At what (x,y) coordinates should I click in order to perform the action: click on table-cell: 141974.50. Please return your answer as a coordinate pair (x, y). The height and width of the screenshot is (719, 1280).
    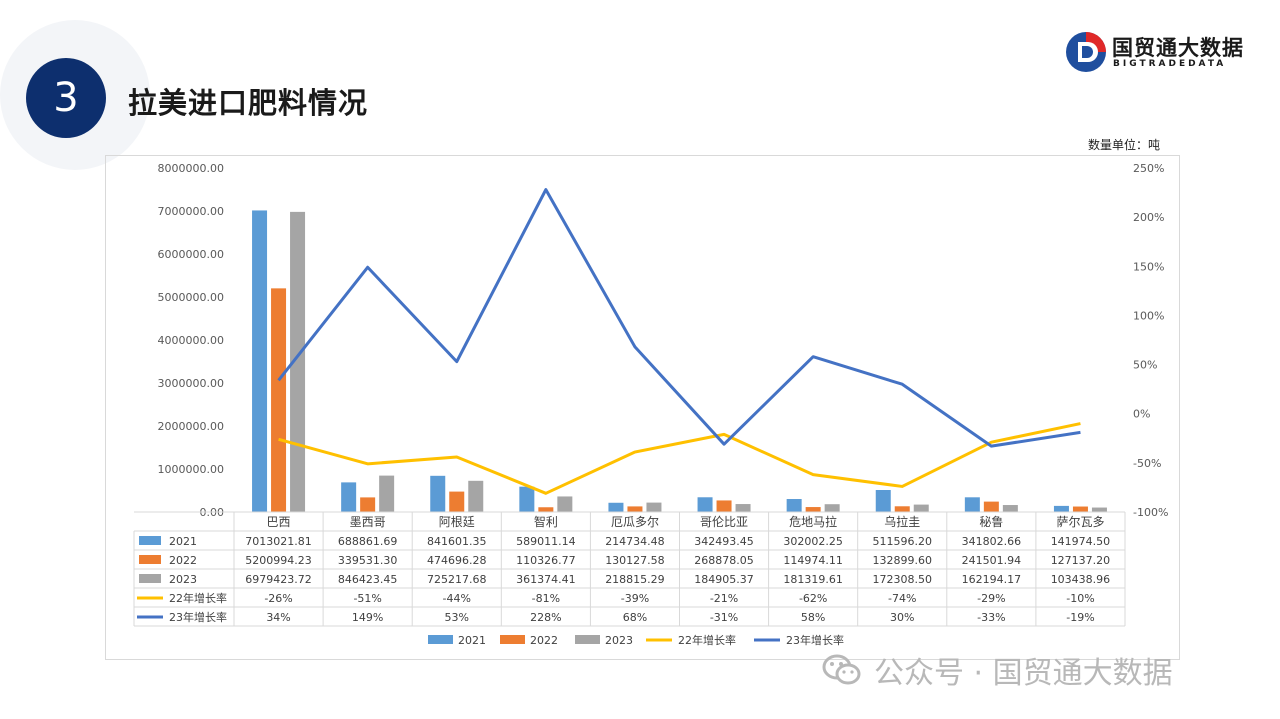
    Looking at the image, I should click on (1081, 541).